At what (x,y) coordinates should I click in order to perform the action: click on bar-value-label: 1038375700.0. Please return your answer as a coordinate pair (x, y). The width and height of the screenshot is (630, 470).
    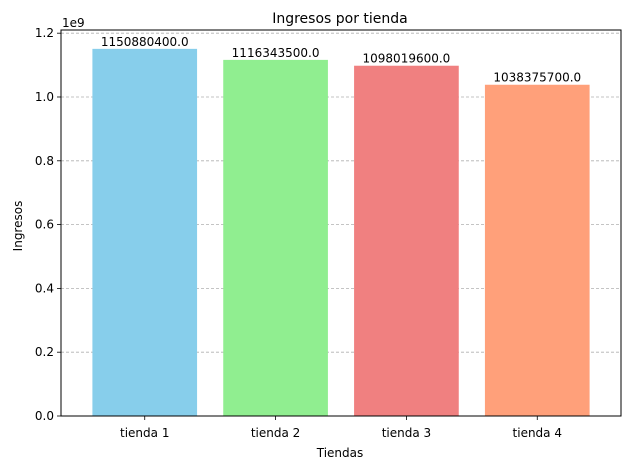
    Looking at the image, I should click on (537, 78).